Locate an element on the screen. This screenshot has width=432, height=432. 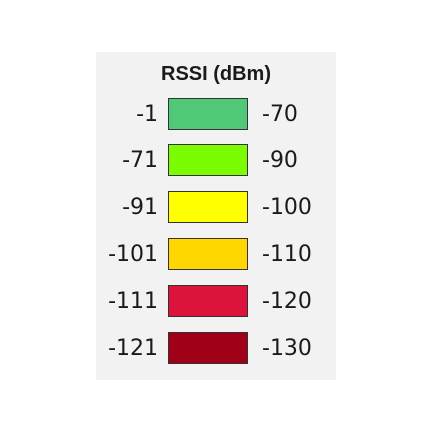
legend-range-max: -120 is located at coordinates (287, 301).